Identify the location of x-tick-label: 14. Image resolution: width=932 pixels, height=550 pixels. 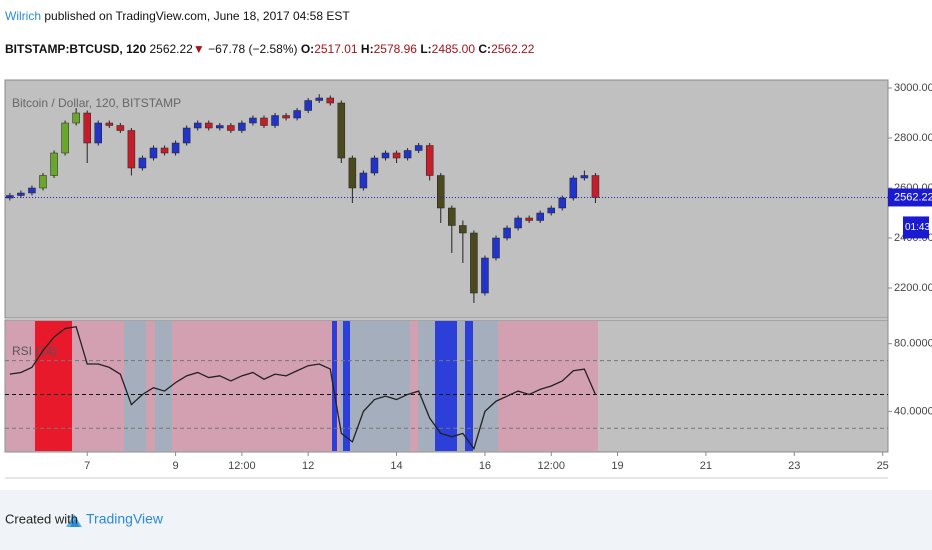
(396, 466).